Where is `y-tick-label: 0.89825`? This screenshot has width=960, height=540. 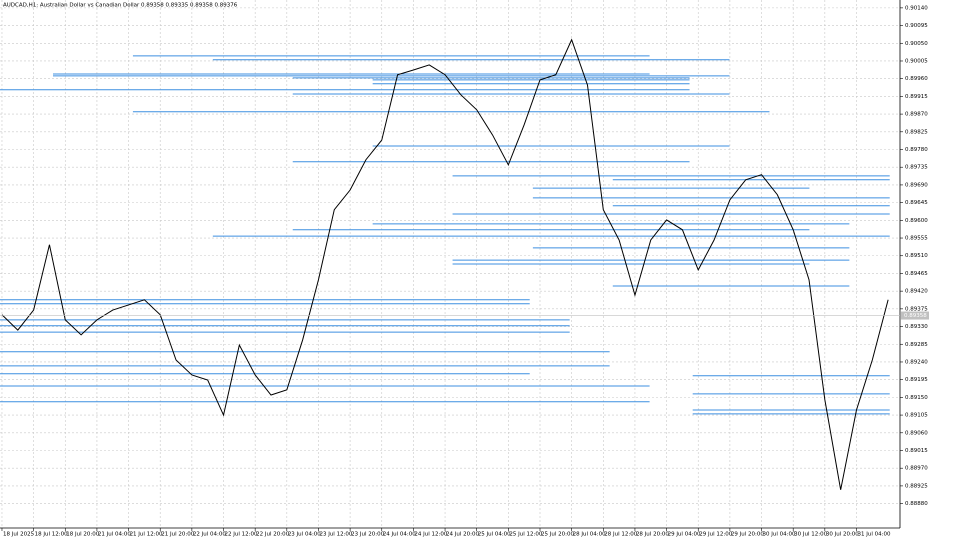
y-tick-label: 0.89825 is located at coordinates (916, 132).